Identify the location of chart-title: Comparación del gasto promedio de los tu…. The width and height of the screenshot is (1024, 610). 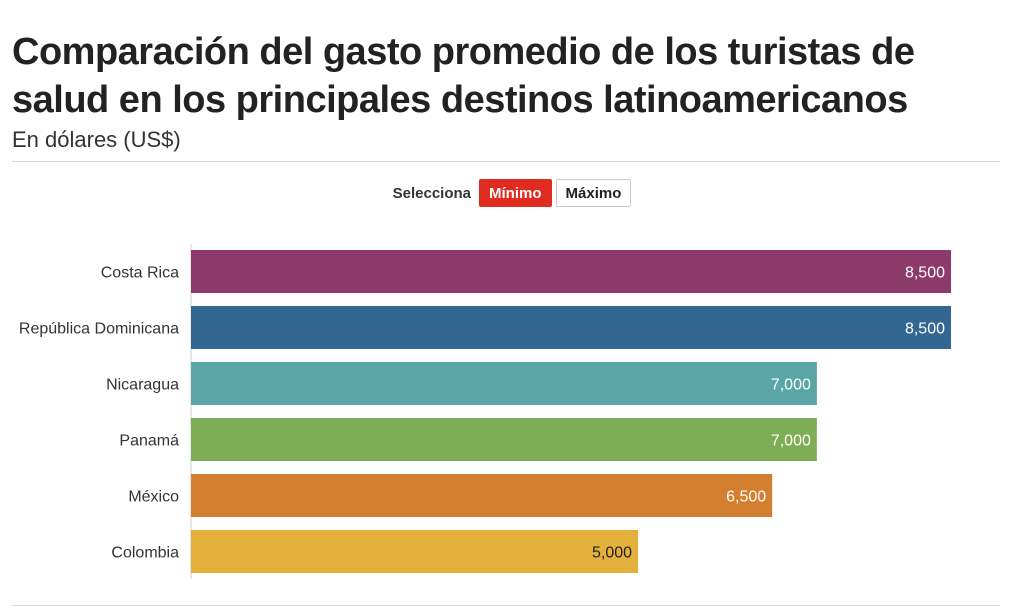
(463, 76).